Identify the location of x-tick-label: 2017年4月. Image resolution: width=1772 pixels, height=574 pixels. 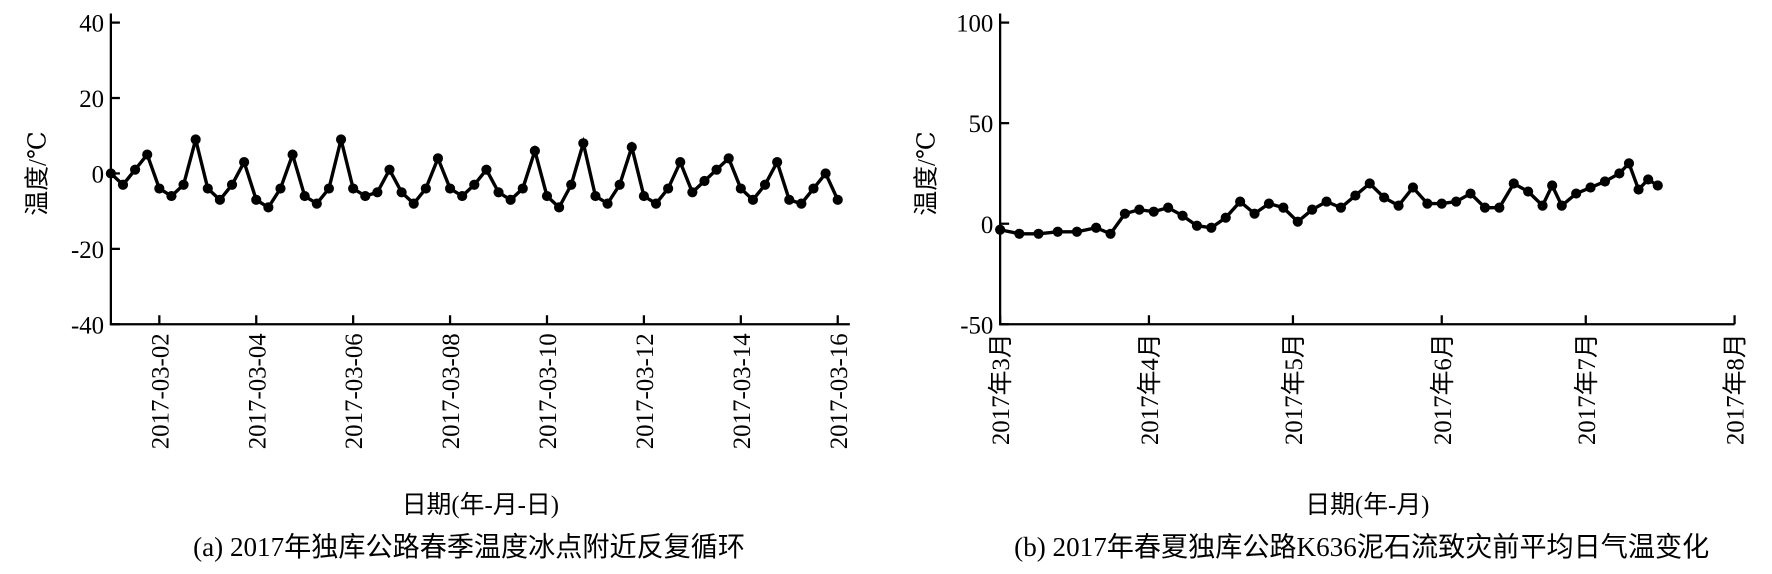
(1150, 389).